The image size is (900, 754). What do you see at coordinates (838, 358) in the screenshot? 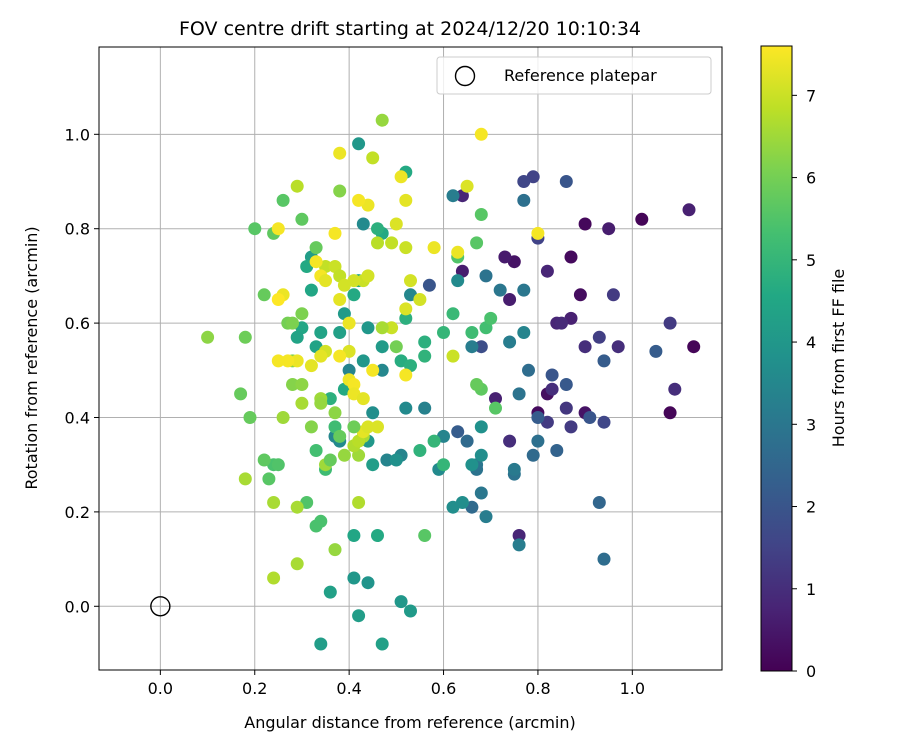
I see `colorbar-label: Hours from first FF file` at bounding box center [838, 358].